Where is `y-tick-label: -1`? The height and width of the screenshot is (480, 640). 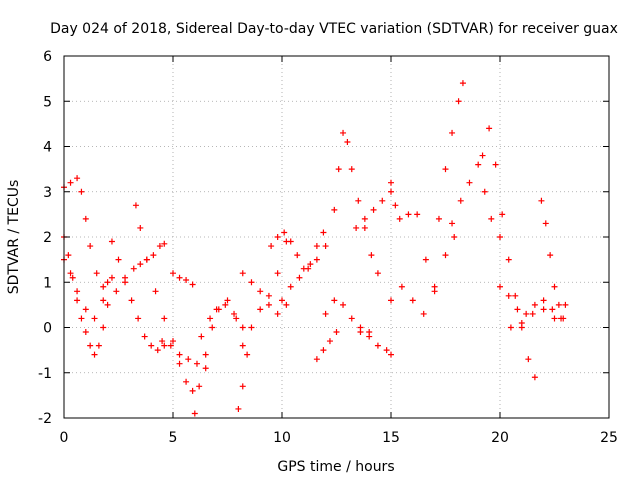 y-tick-label: -1 is located at coordinates (45, 374).